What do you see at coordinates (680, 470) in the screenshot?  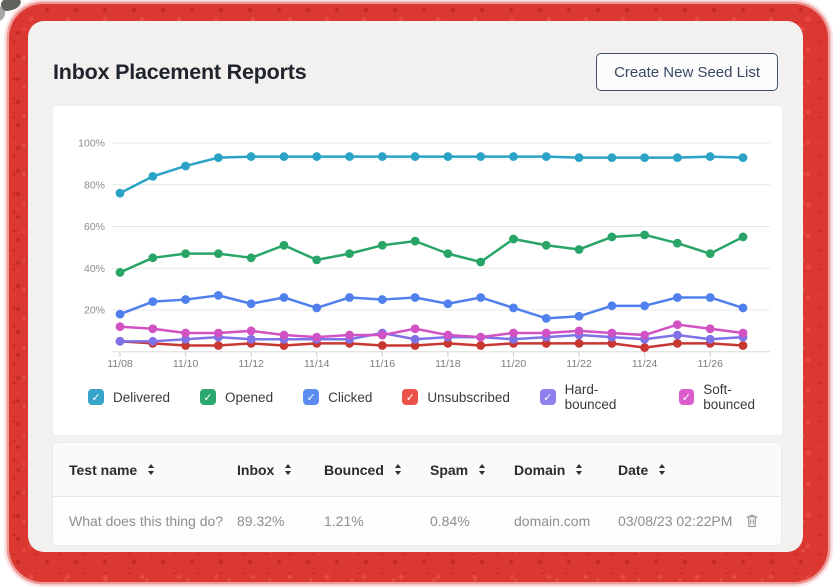 I see `column-header-date: Date` at bounding box center [680, 470].